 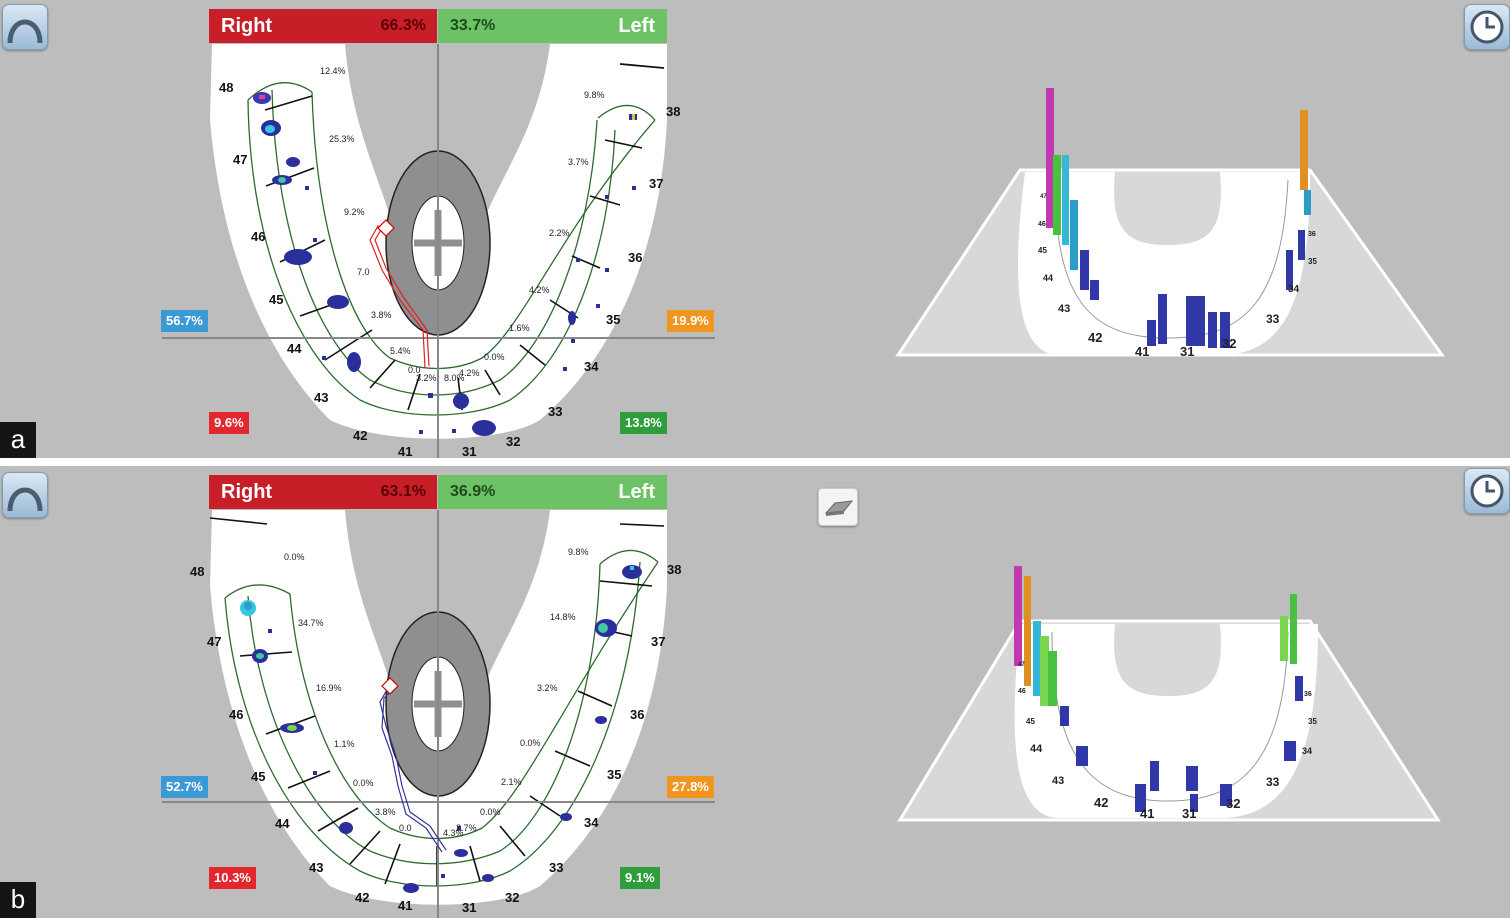 I want to click on td-tooth-number: 45, so click(x=1042, y=250).